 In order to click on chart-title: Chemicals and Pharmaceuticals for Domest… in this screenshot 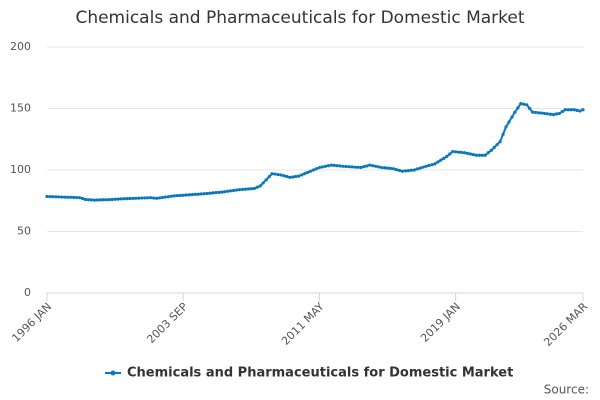, I will do `click(299, 18)`.